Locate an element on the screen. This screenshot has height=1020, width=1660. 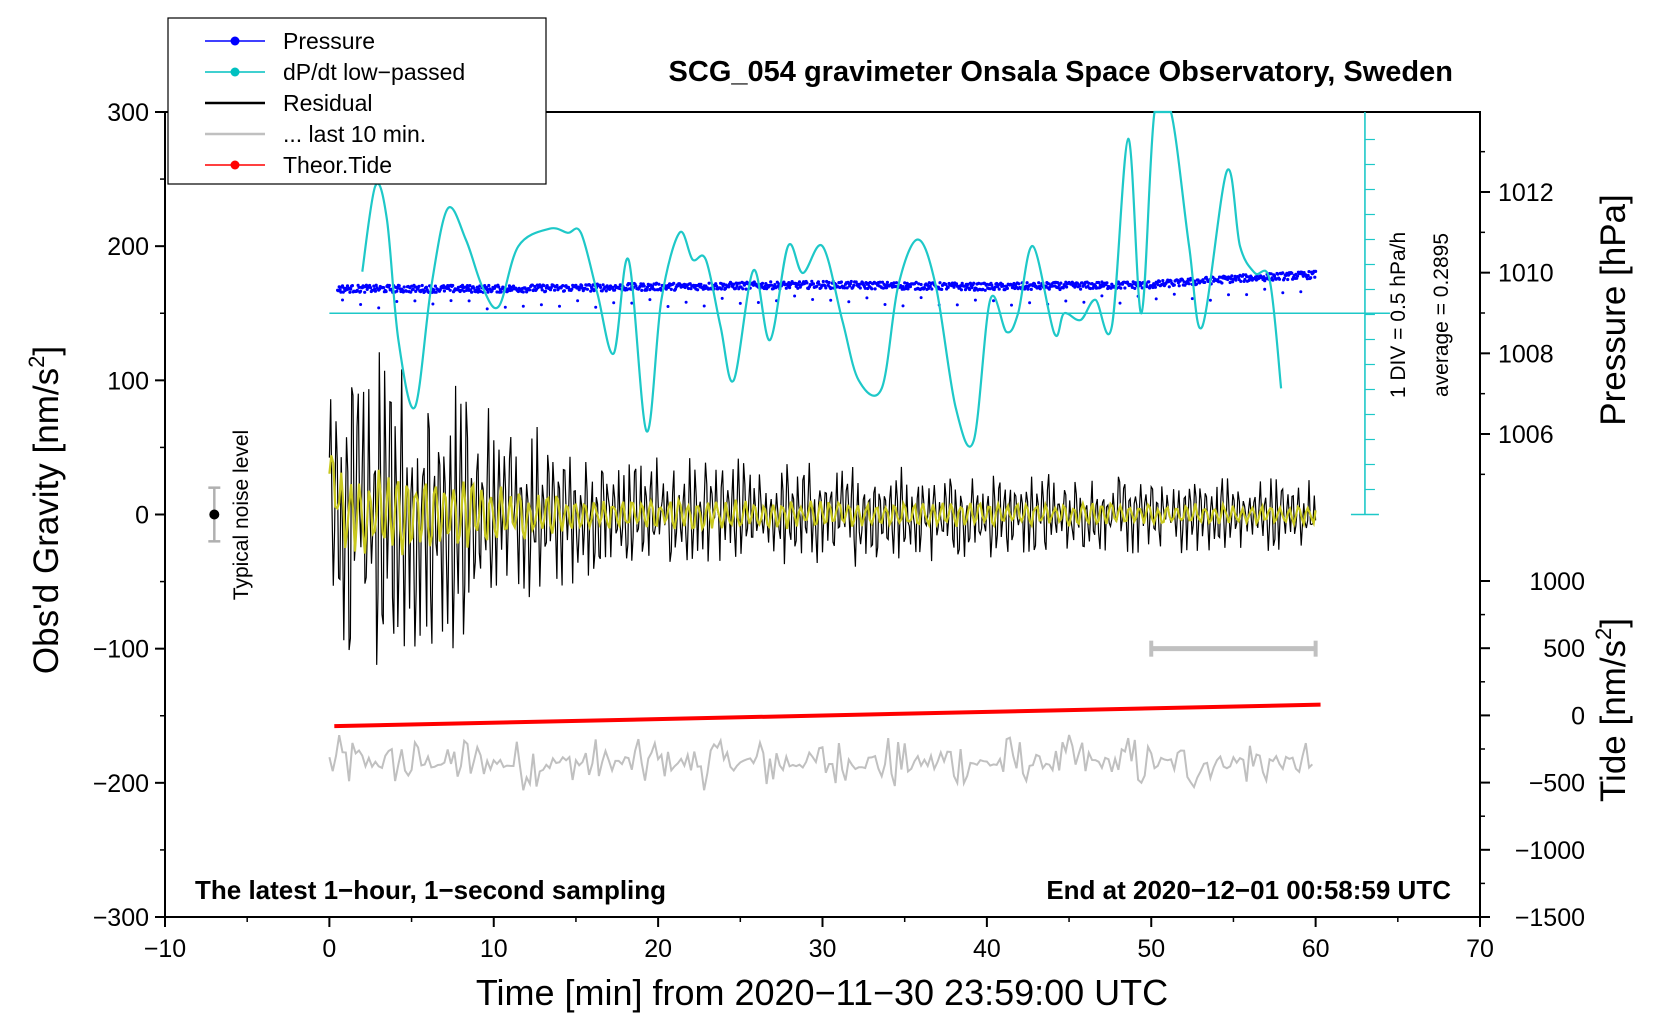
x-tick-label: 70 is located at coordinates (1480, 949).